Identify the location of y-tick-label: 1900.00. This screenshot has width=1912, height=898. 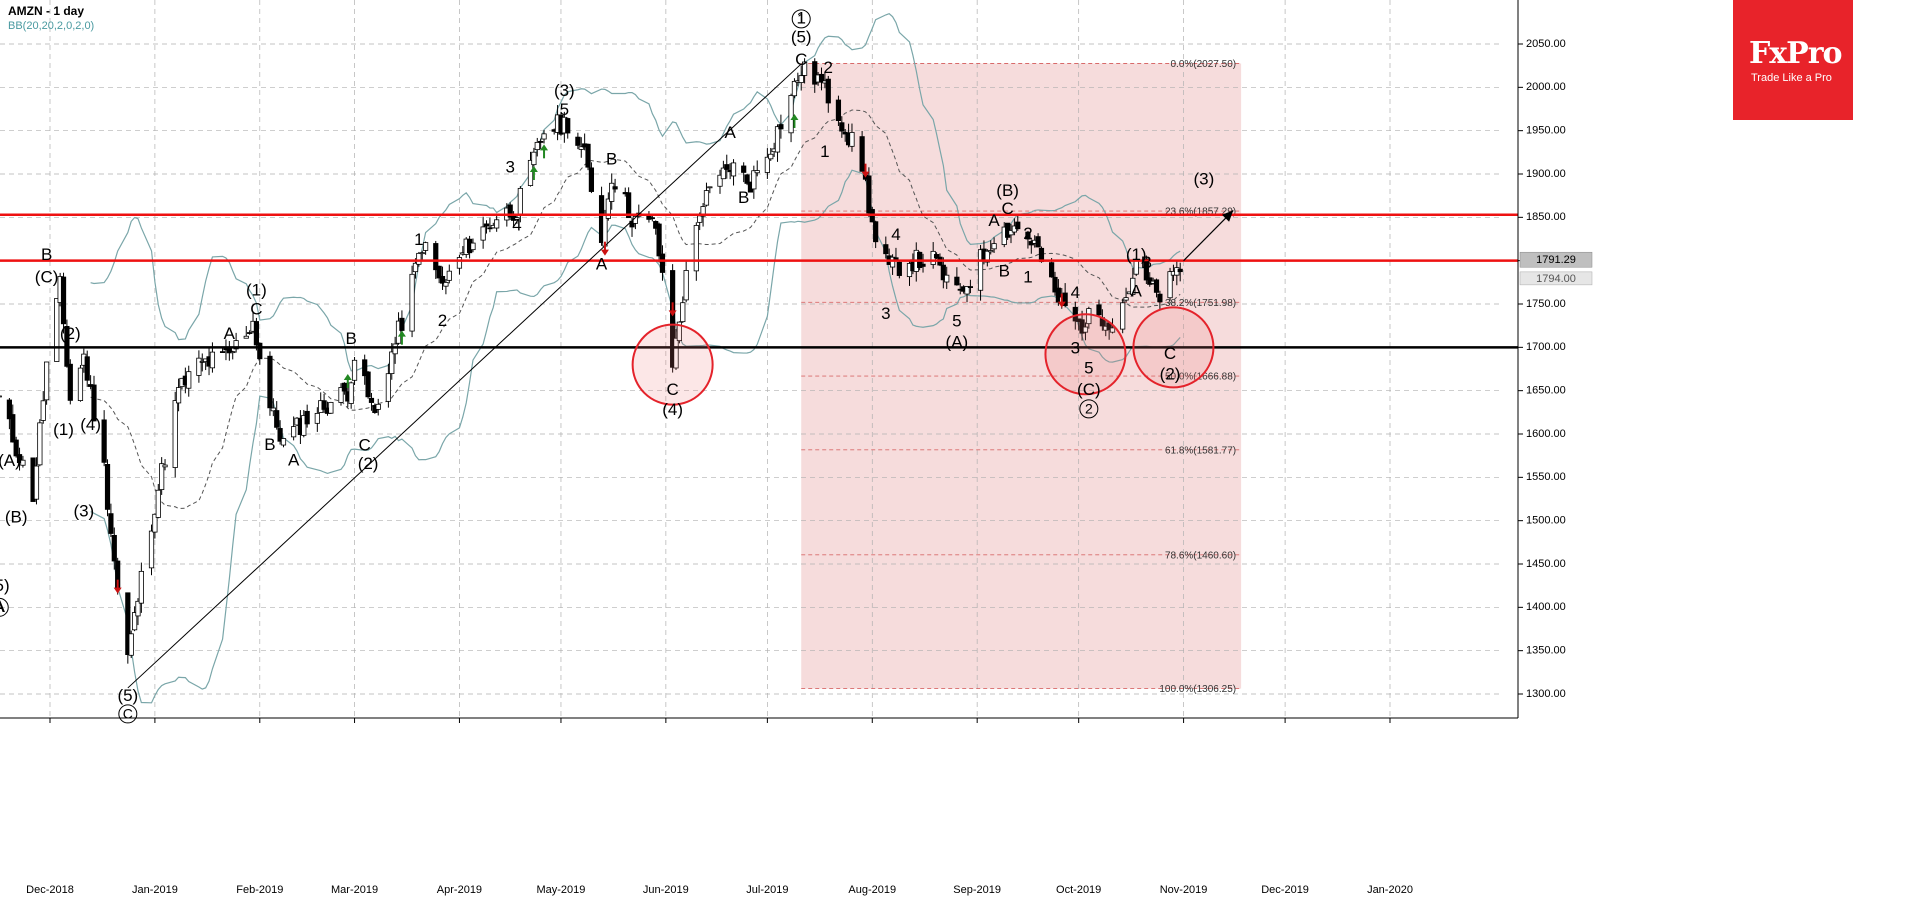
(1546, 174).